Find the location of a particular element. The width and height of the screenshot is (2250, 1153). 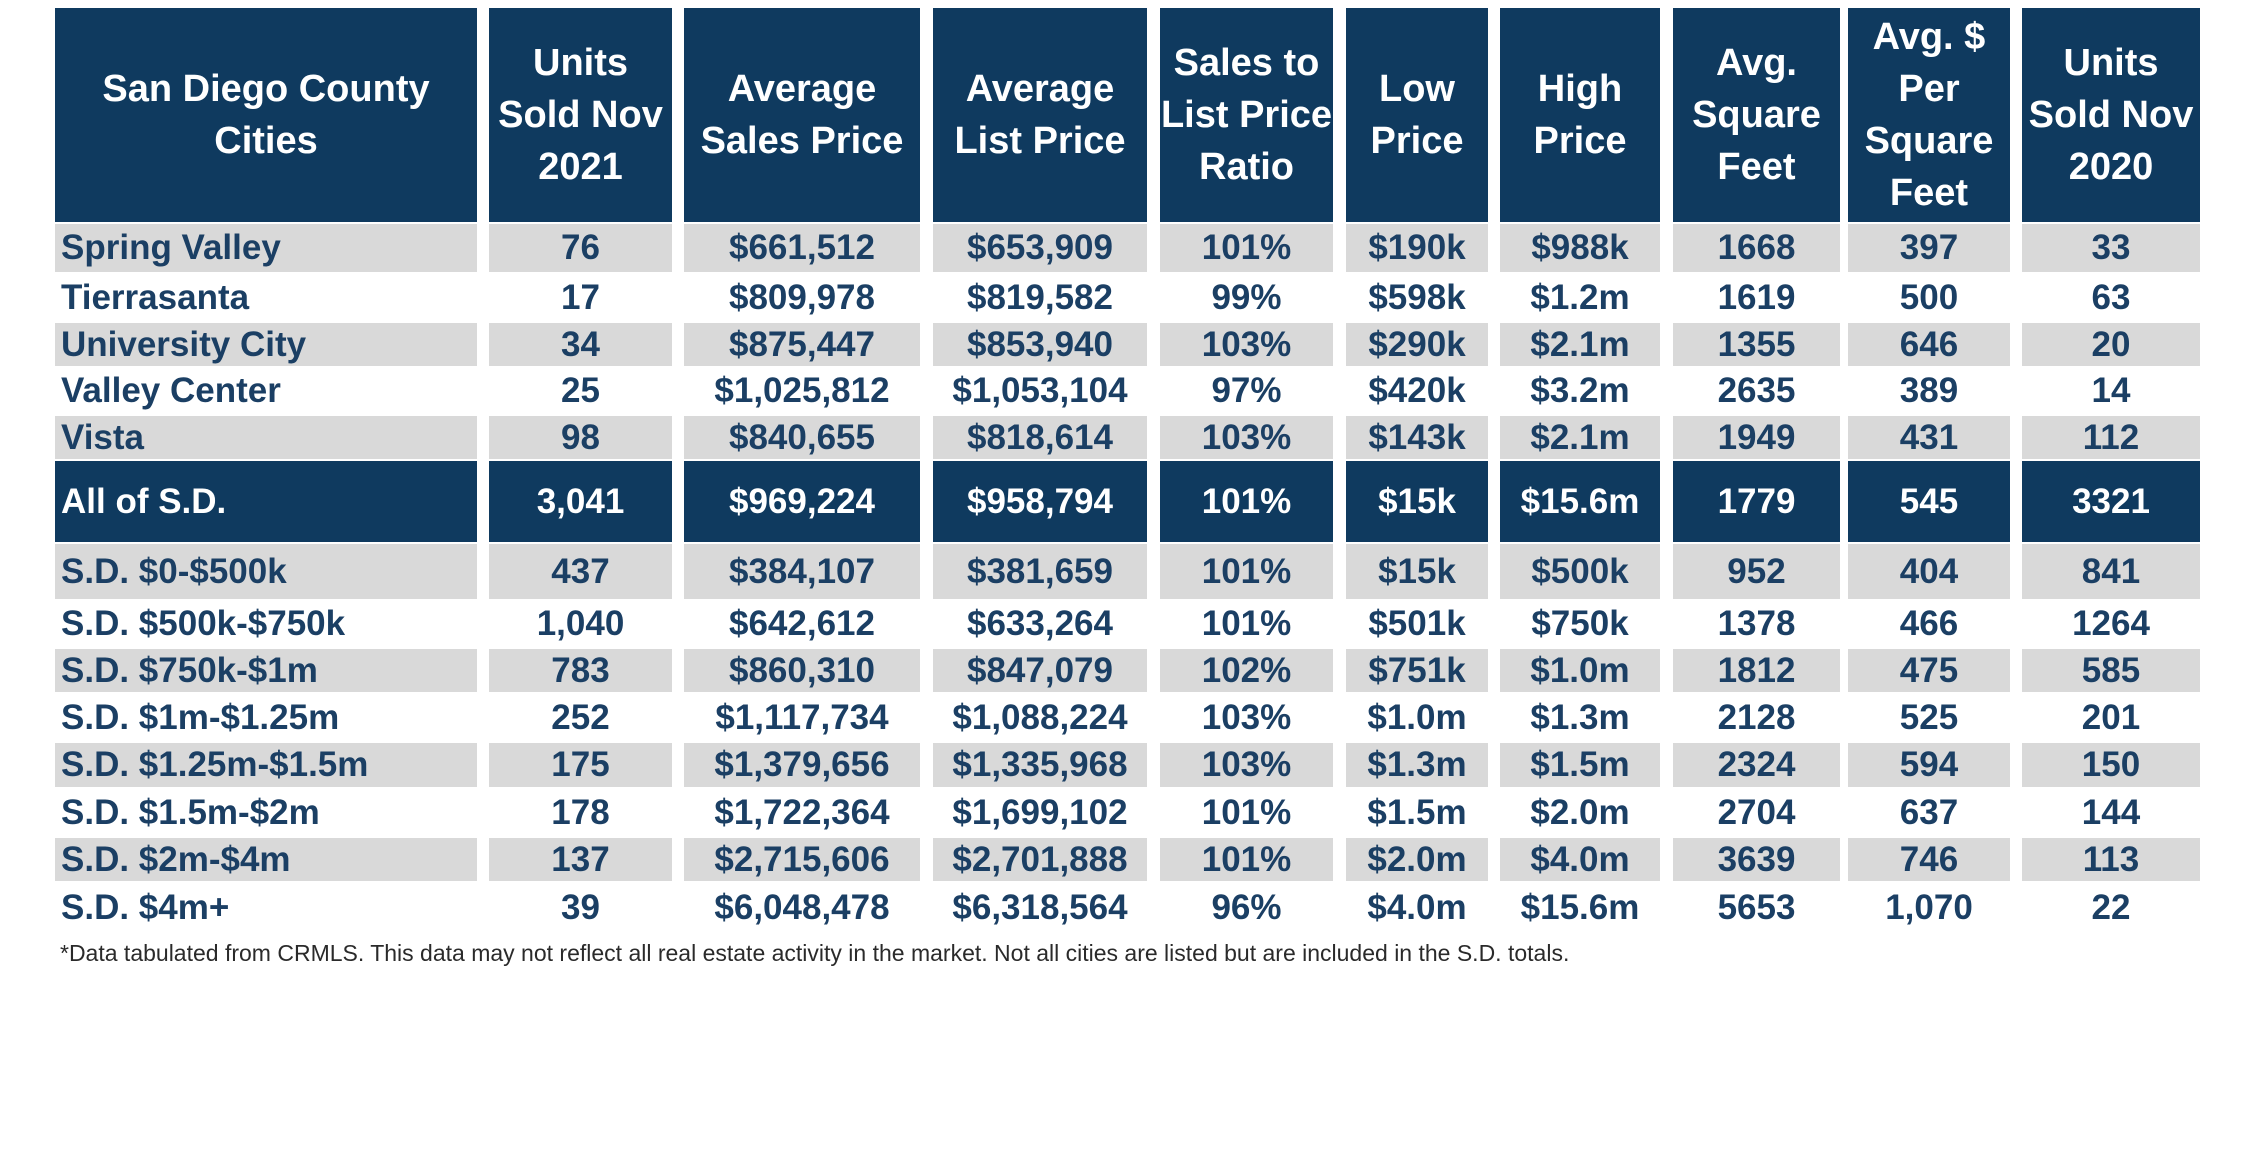

row-high-price: $750k is located at coordinates (1580, 623).